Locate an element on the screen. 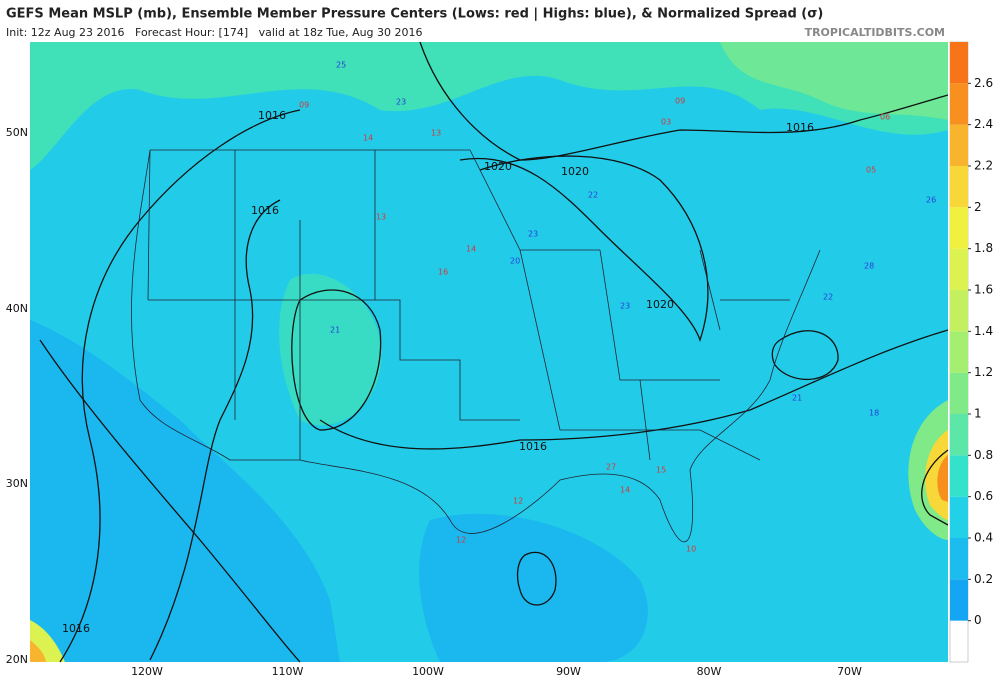  lon-label: 110W is located at coordinates (288, 671).